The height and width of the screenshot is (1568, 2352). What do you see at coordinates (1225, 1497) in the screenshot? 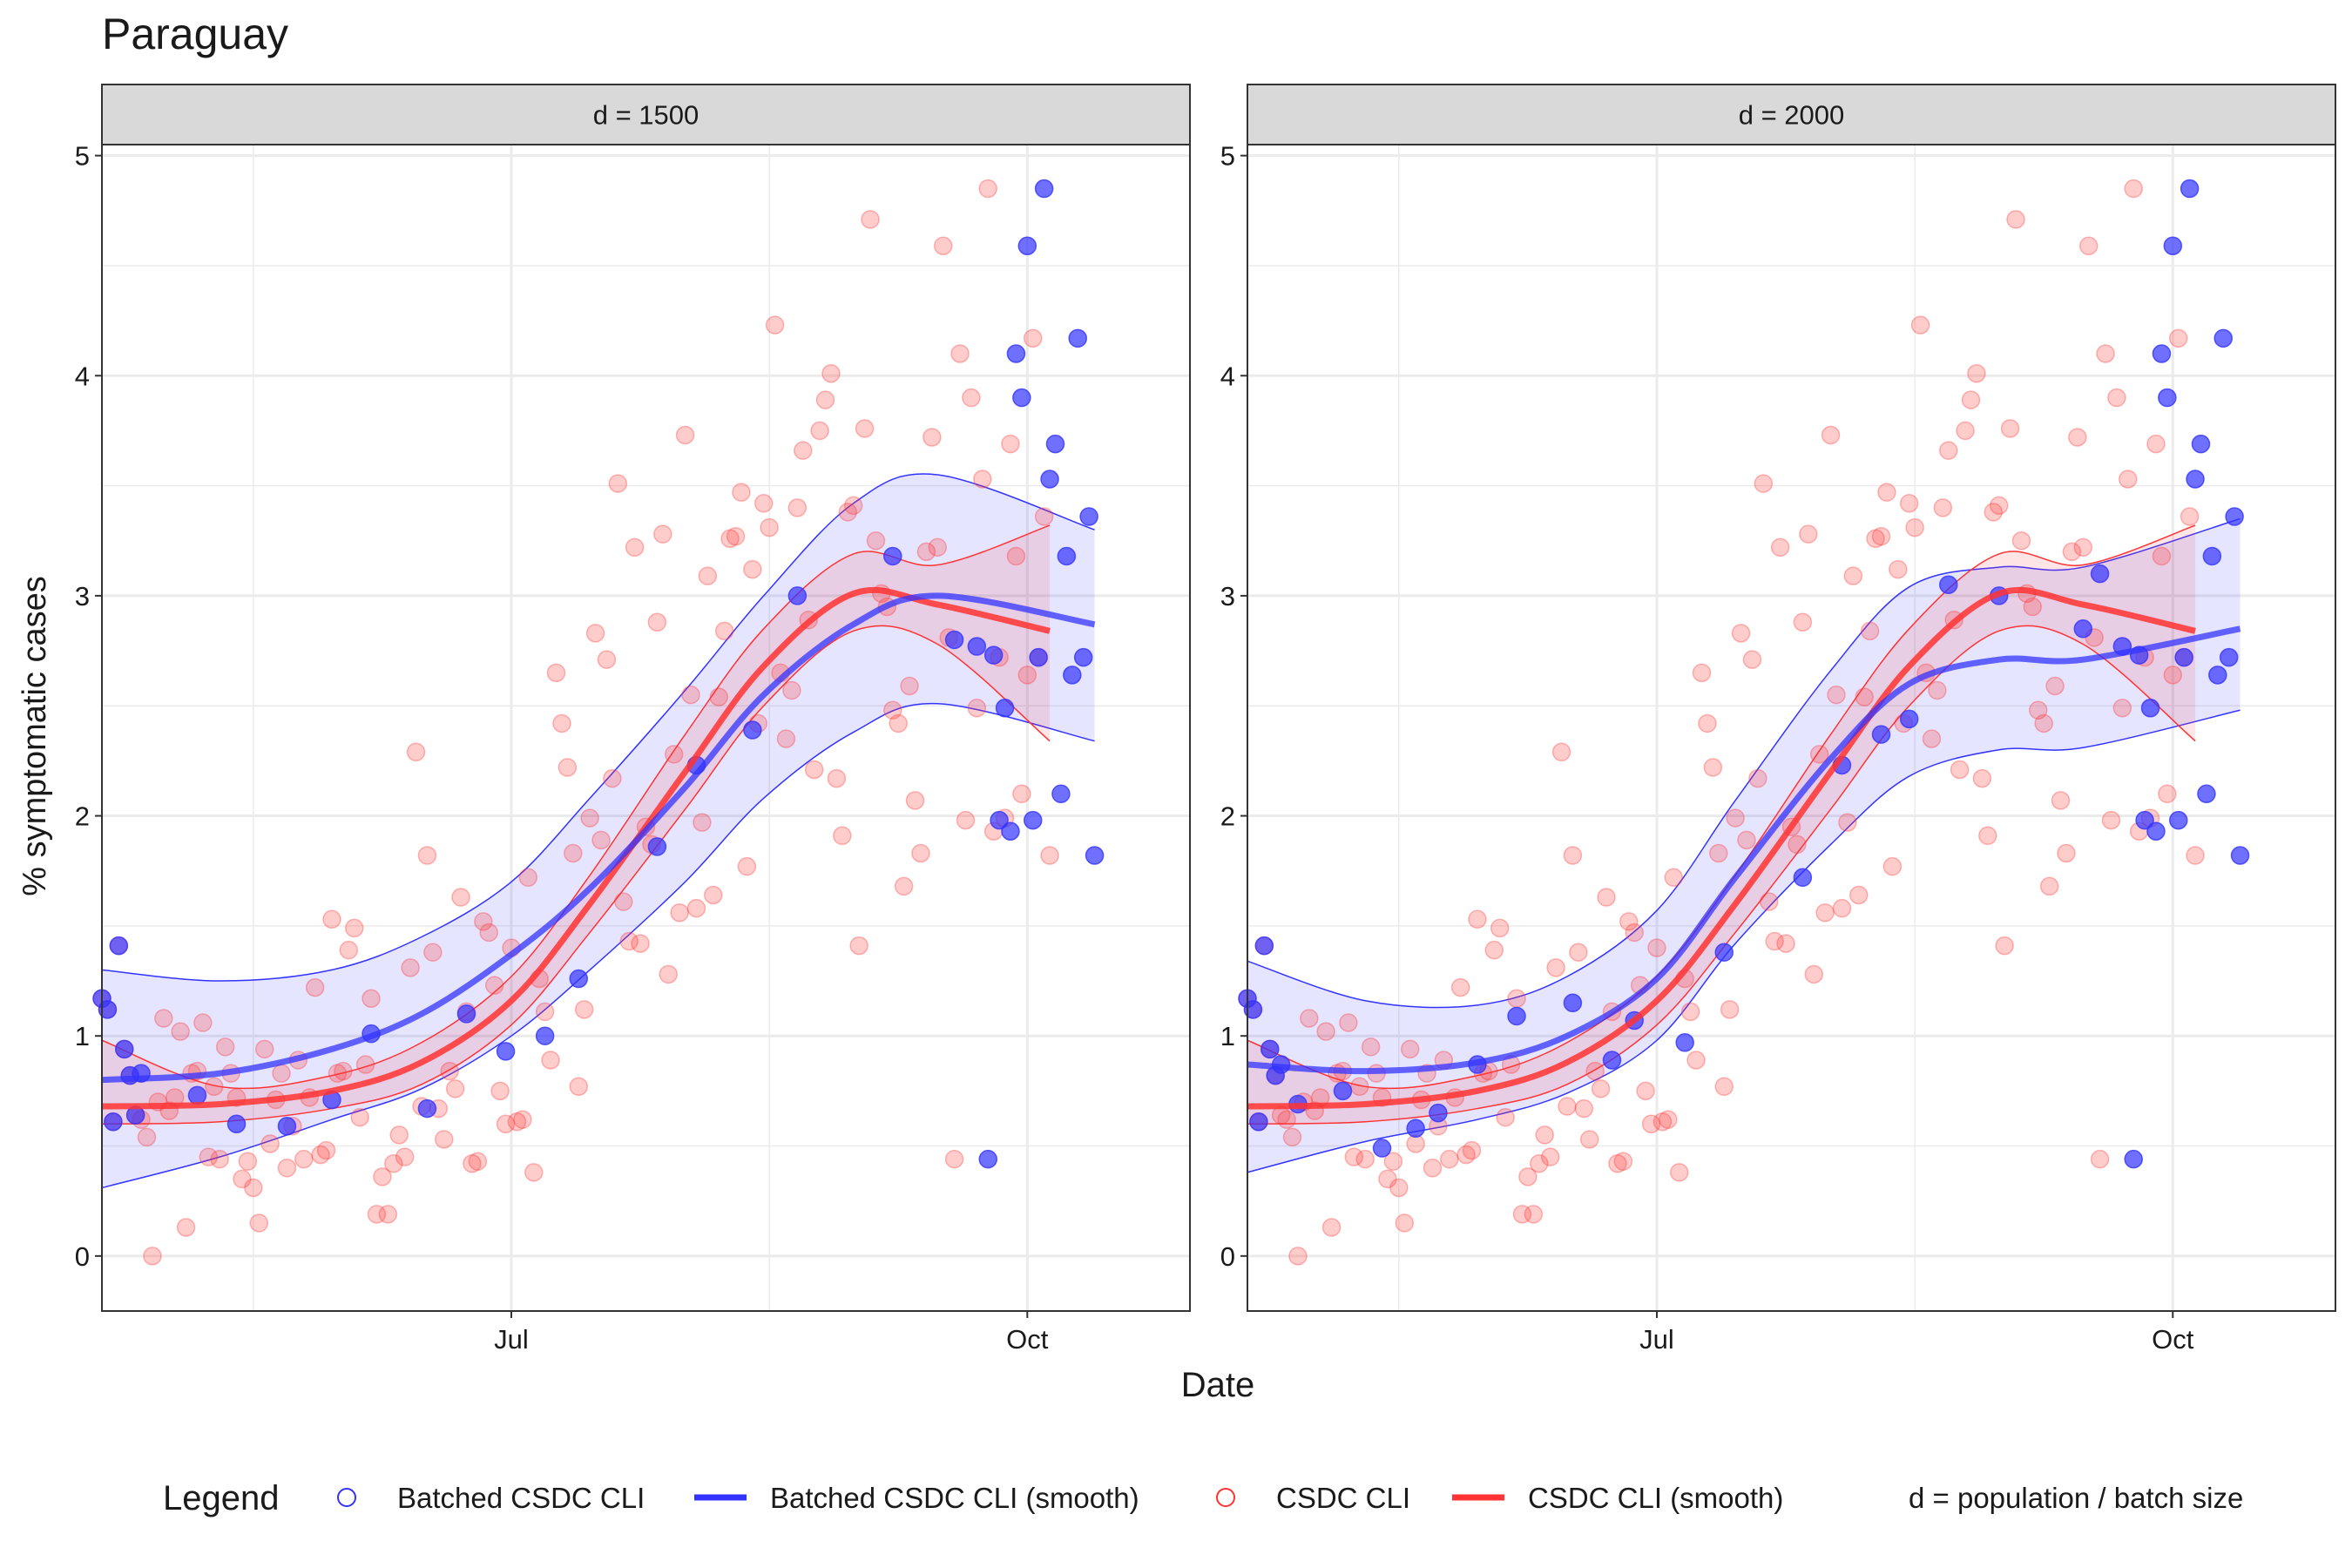
I see `legend-key-csdc-points` at bounding box center [1225, 1497].